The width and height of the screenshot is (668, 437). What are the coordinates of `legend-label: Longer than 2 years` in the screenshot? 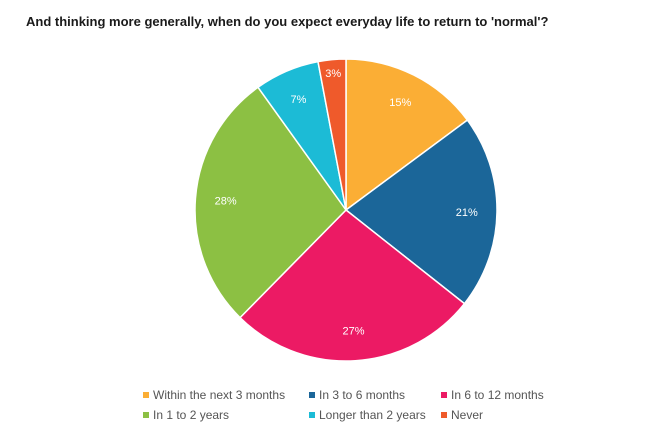 It's located at (372, 415).